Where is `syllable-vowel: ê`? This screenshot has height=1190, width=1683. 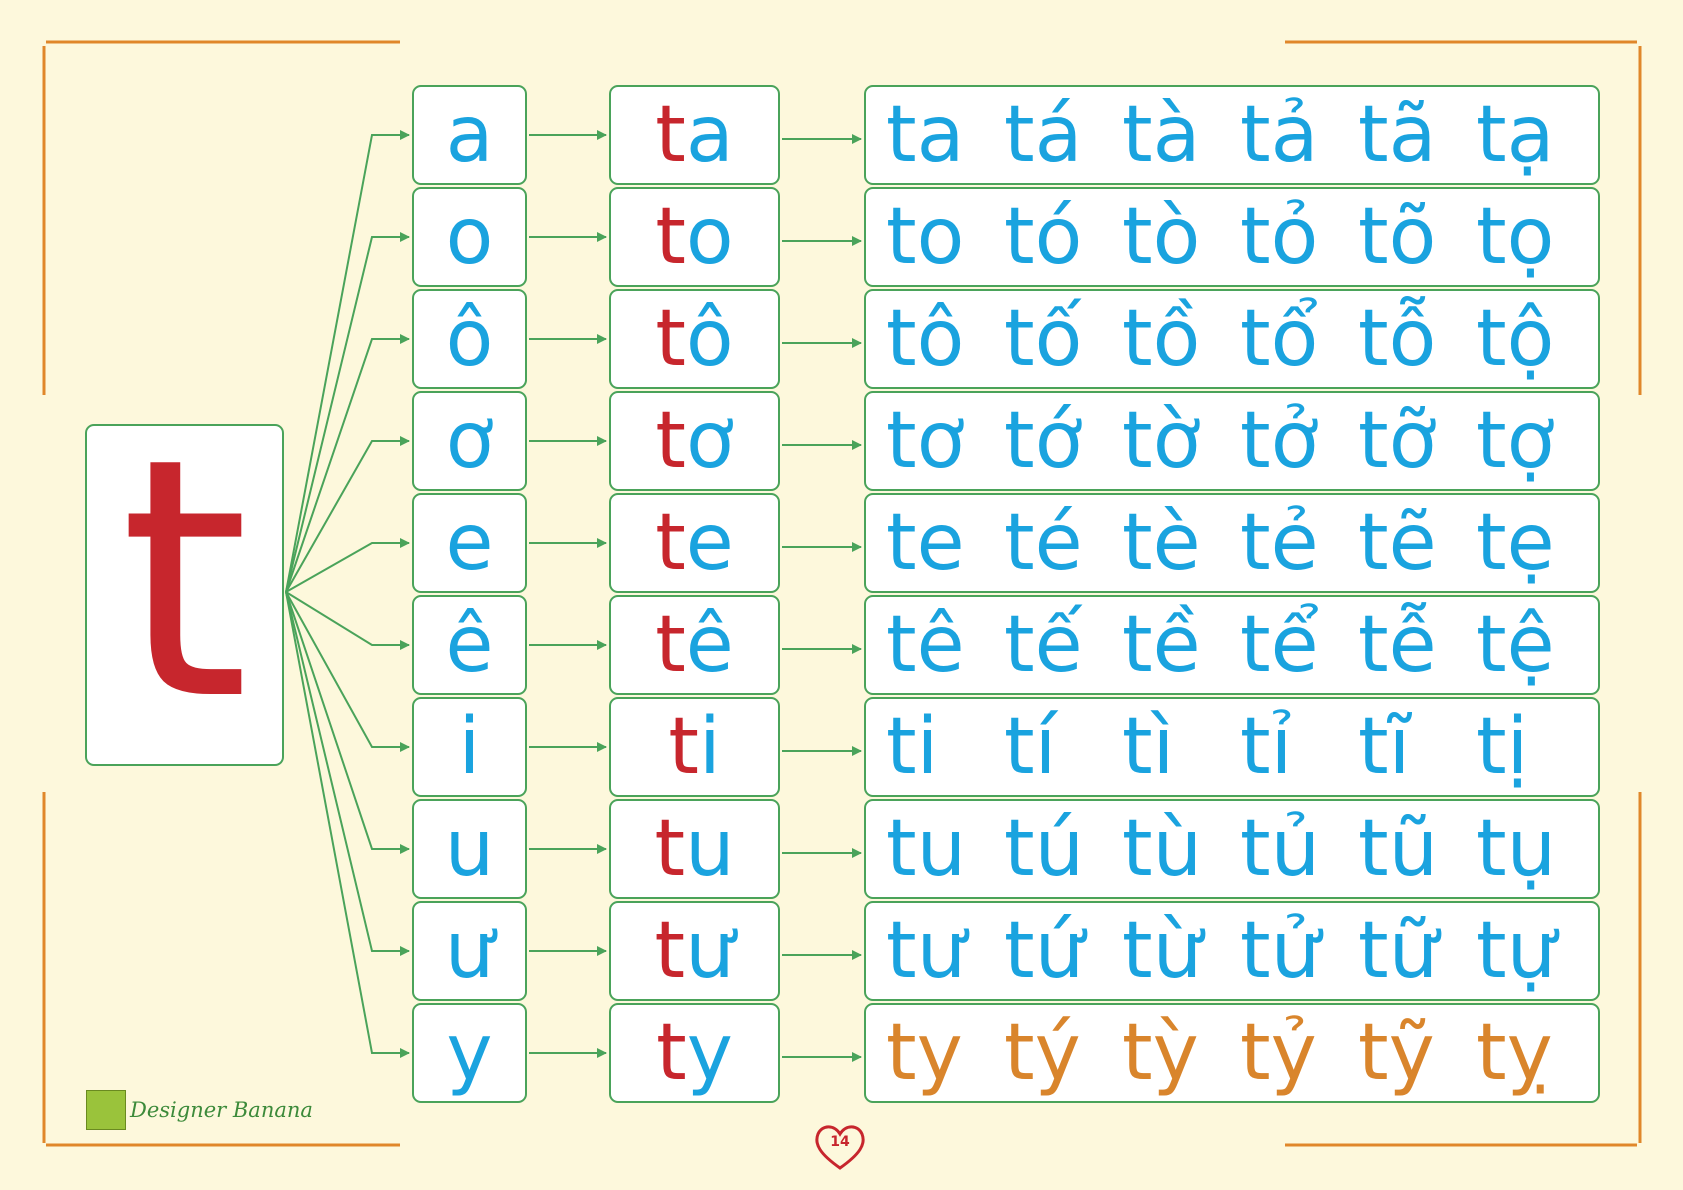
syllable-vowel: ê is located at coordinates (709, 645).